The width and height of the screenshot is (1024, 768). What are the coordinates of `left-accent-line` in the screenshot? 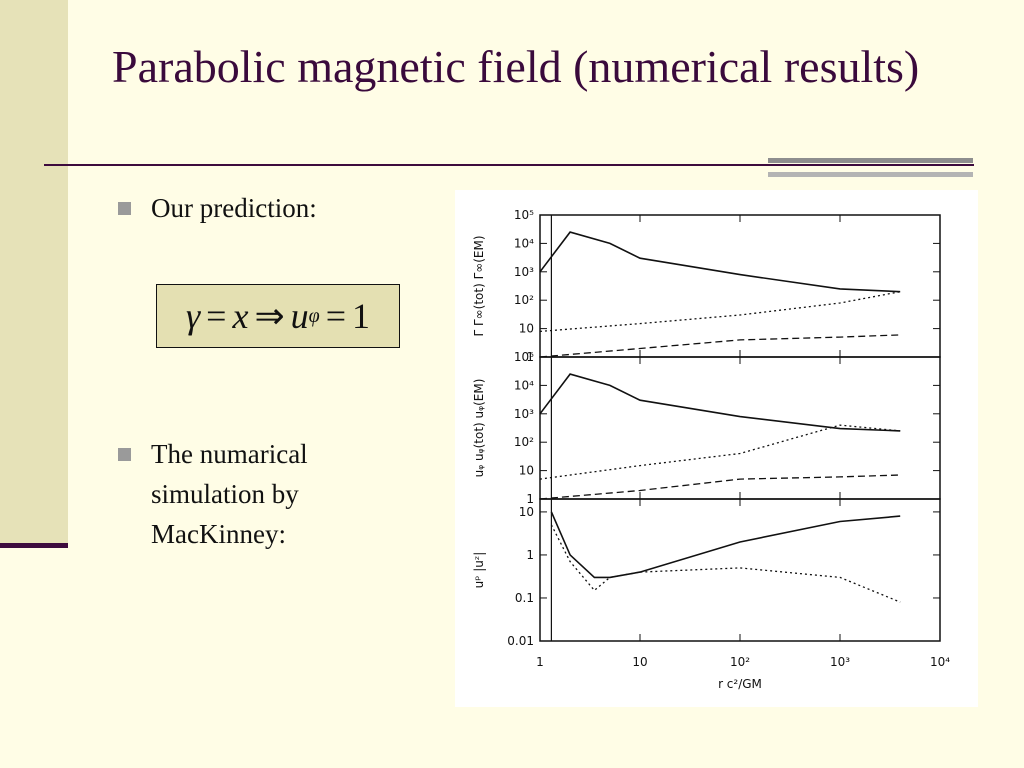 It's located at (34, 545).